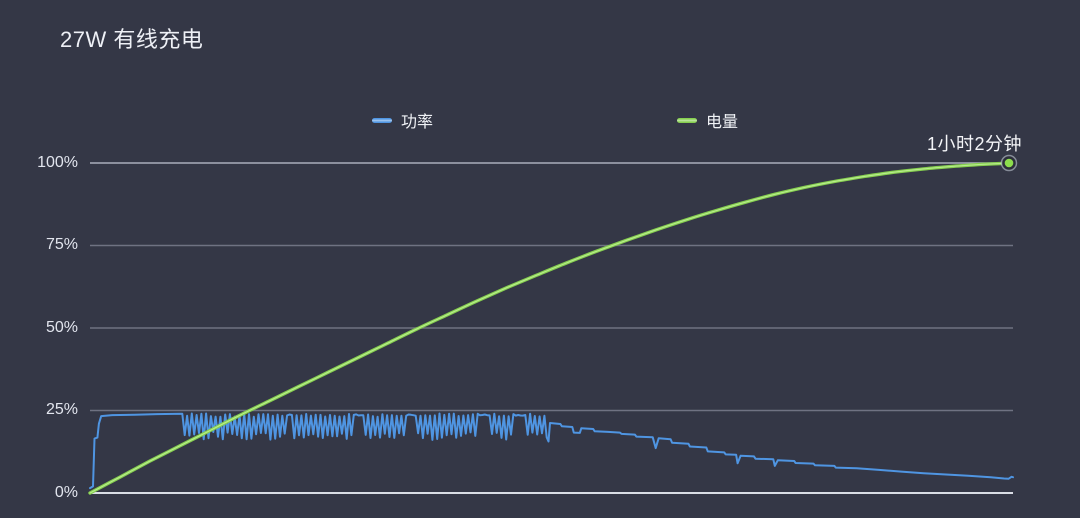  I want to click on charge-time-annotation: 1小时2分钟, so click(974, 144).